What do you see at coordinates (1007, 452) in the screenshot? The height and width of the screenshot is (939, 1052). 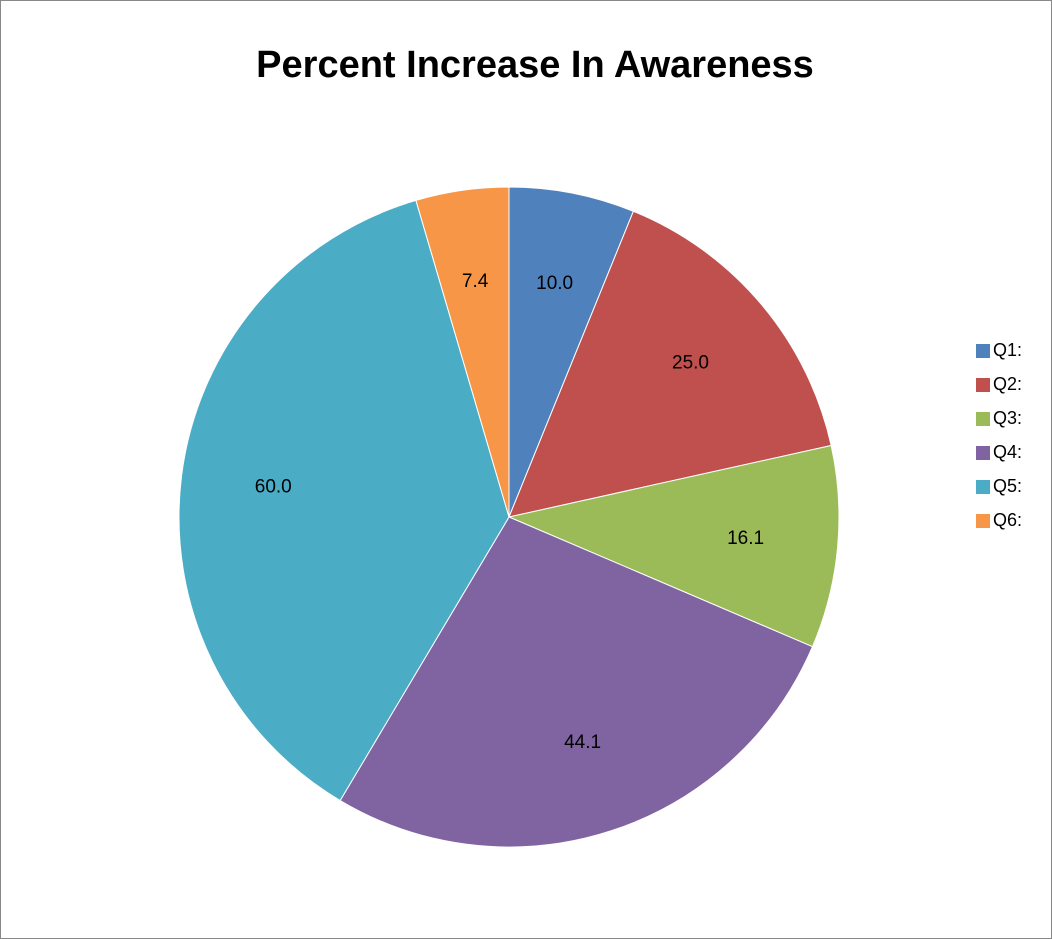 I see `legend-label-4: Q4:` at bounding box center [1007, 452].